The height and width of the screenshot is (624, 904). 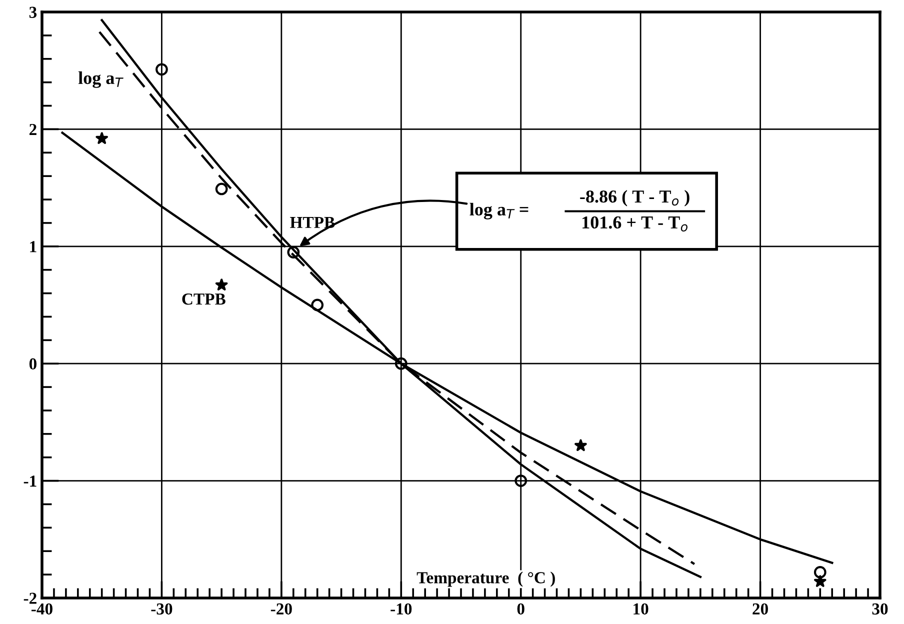 What do you see at coordinates (635, 224) in the screenshot?
I see `annotation: 101.6 + T - T$_{o}$` at bounding box center [635, 224].